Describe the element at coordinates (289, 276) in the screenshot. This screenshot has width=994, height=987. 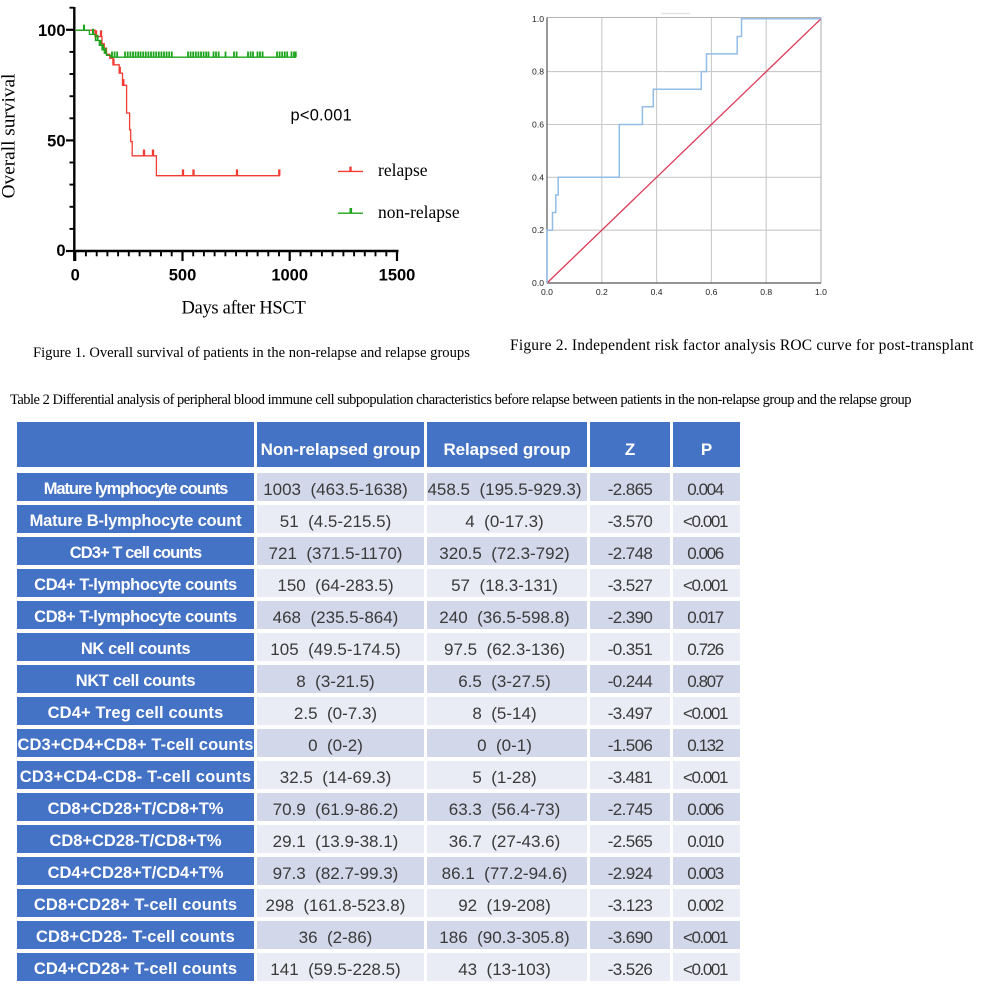
I see `svg-text: 1000` at that location.